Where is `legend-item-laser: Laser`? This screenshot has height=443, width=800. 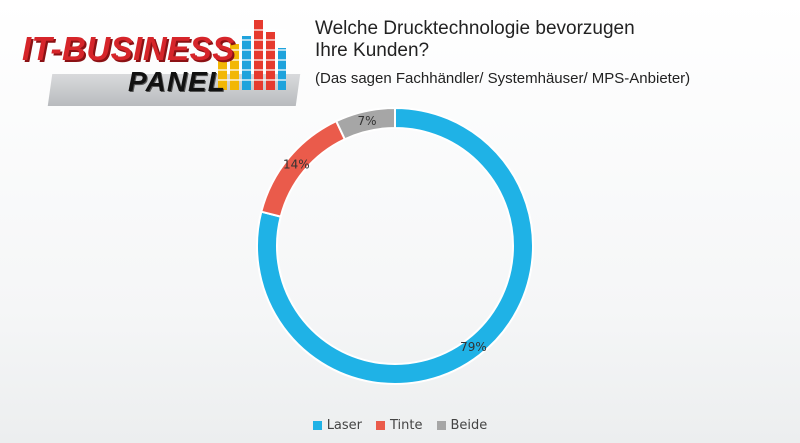
legend-item-laser: Laser is located at coordinates (337, 425).